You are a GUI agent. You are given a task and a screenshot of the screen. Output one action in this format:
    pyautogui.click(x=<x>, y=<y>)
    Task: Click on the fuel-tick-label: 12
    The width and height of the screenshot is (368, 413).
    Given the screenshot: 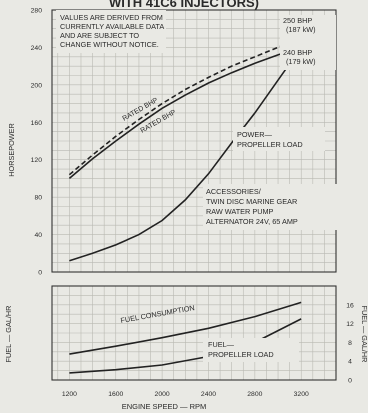 What is the action you would take?
    pyautogui.click(x=350, y=324)
    